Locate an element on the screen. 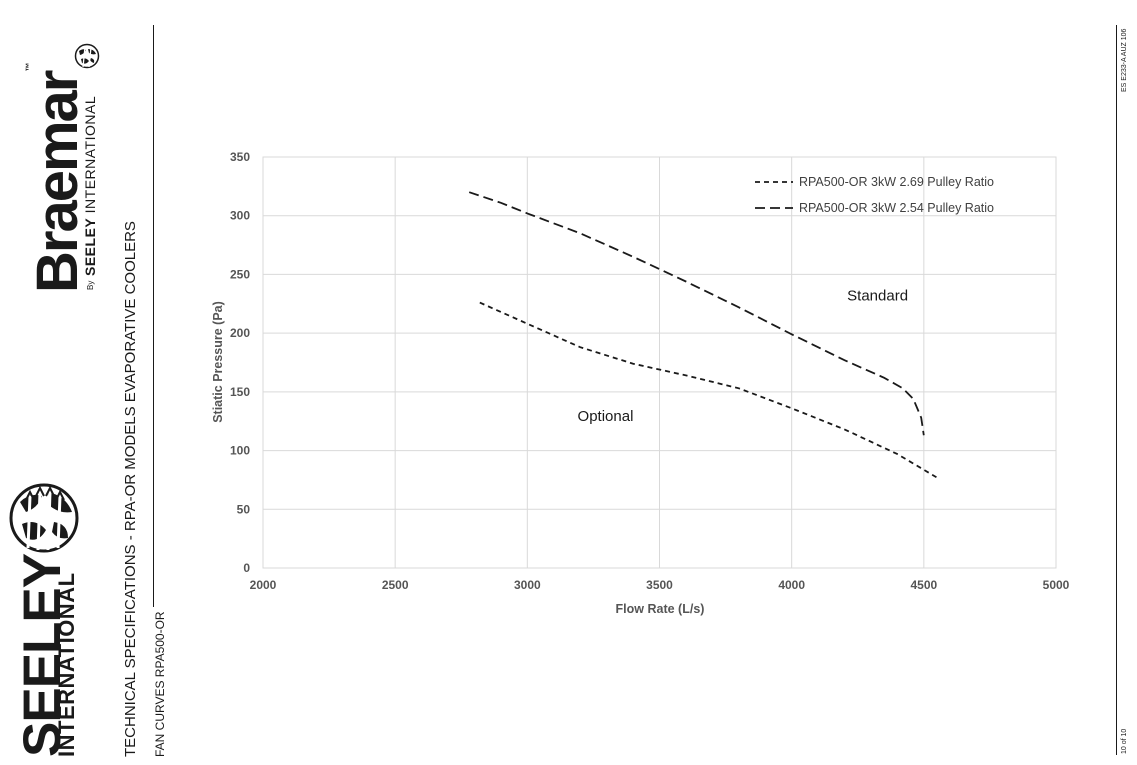 The width and height of the screenshot is (1137, 765). right-margin-rule is located at coordinates (1116, 390).